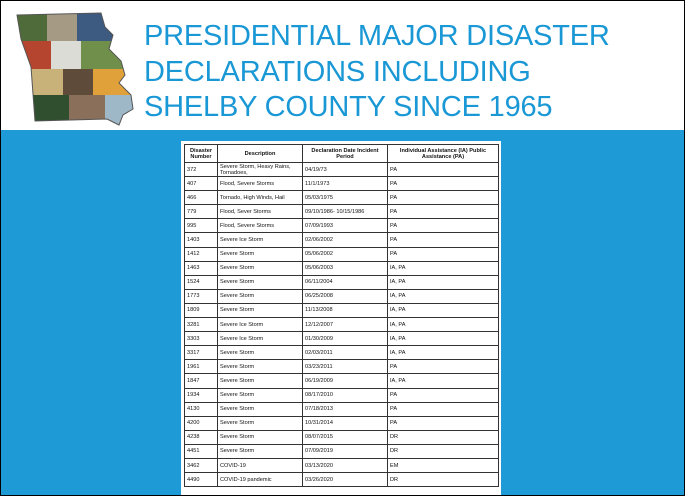 Image resolution: width=685 pixels, height=502 pixels. I want to click on table-cell: Severe Storm, Heavy Rains, Tornadoes,, so click(260, 169).